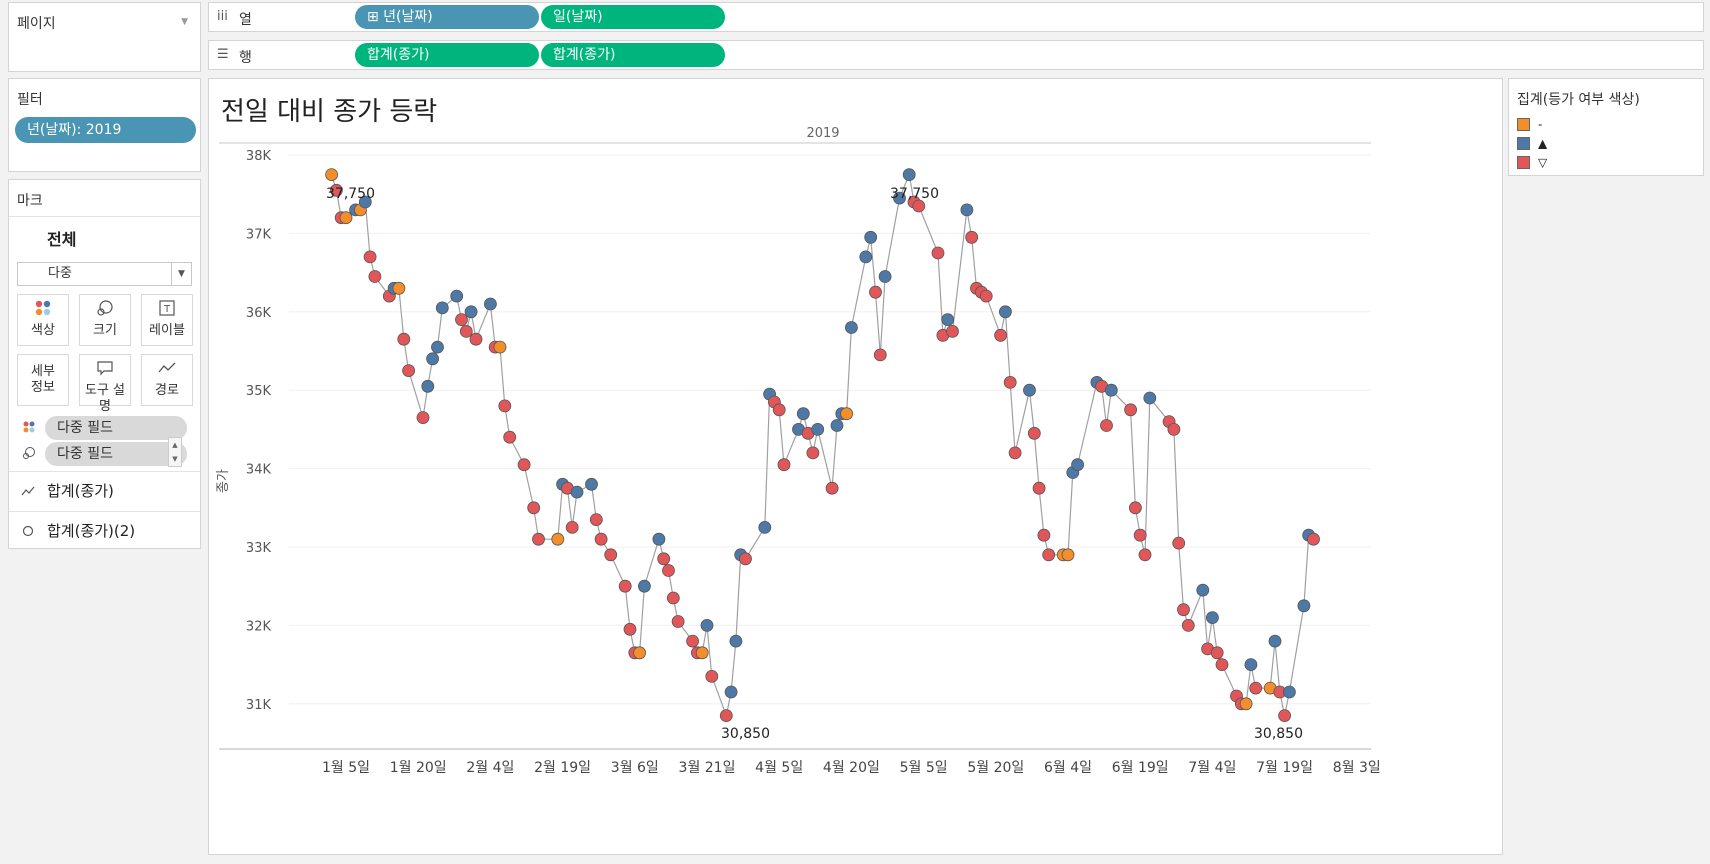 The height and width of the screenshot is (864, 1710). I want to click on label-button-label: 레이블, so click(167, 330).